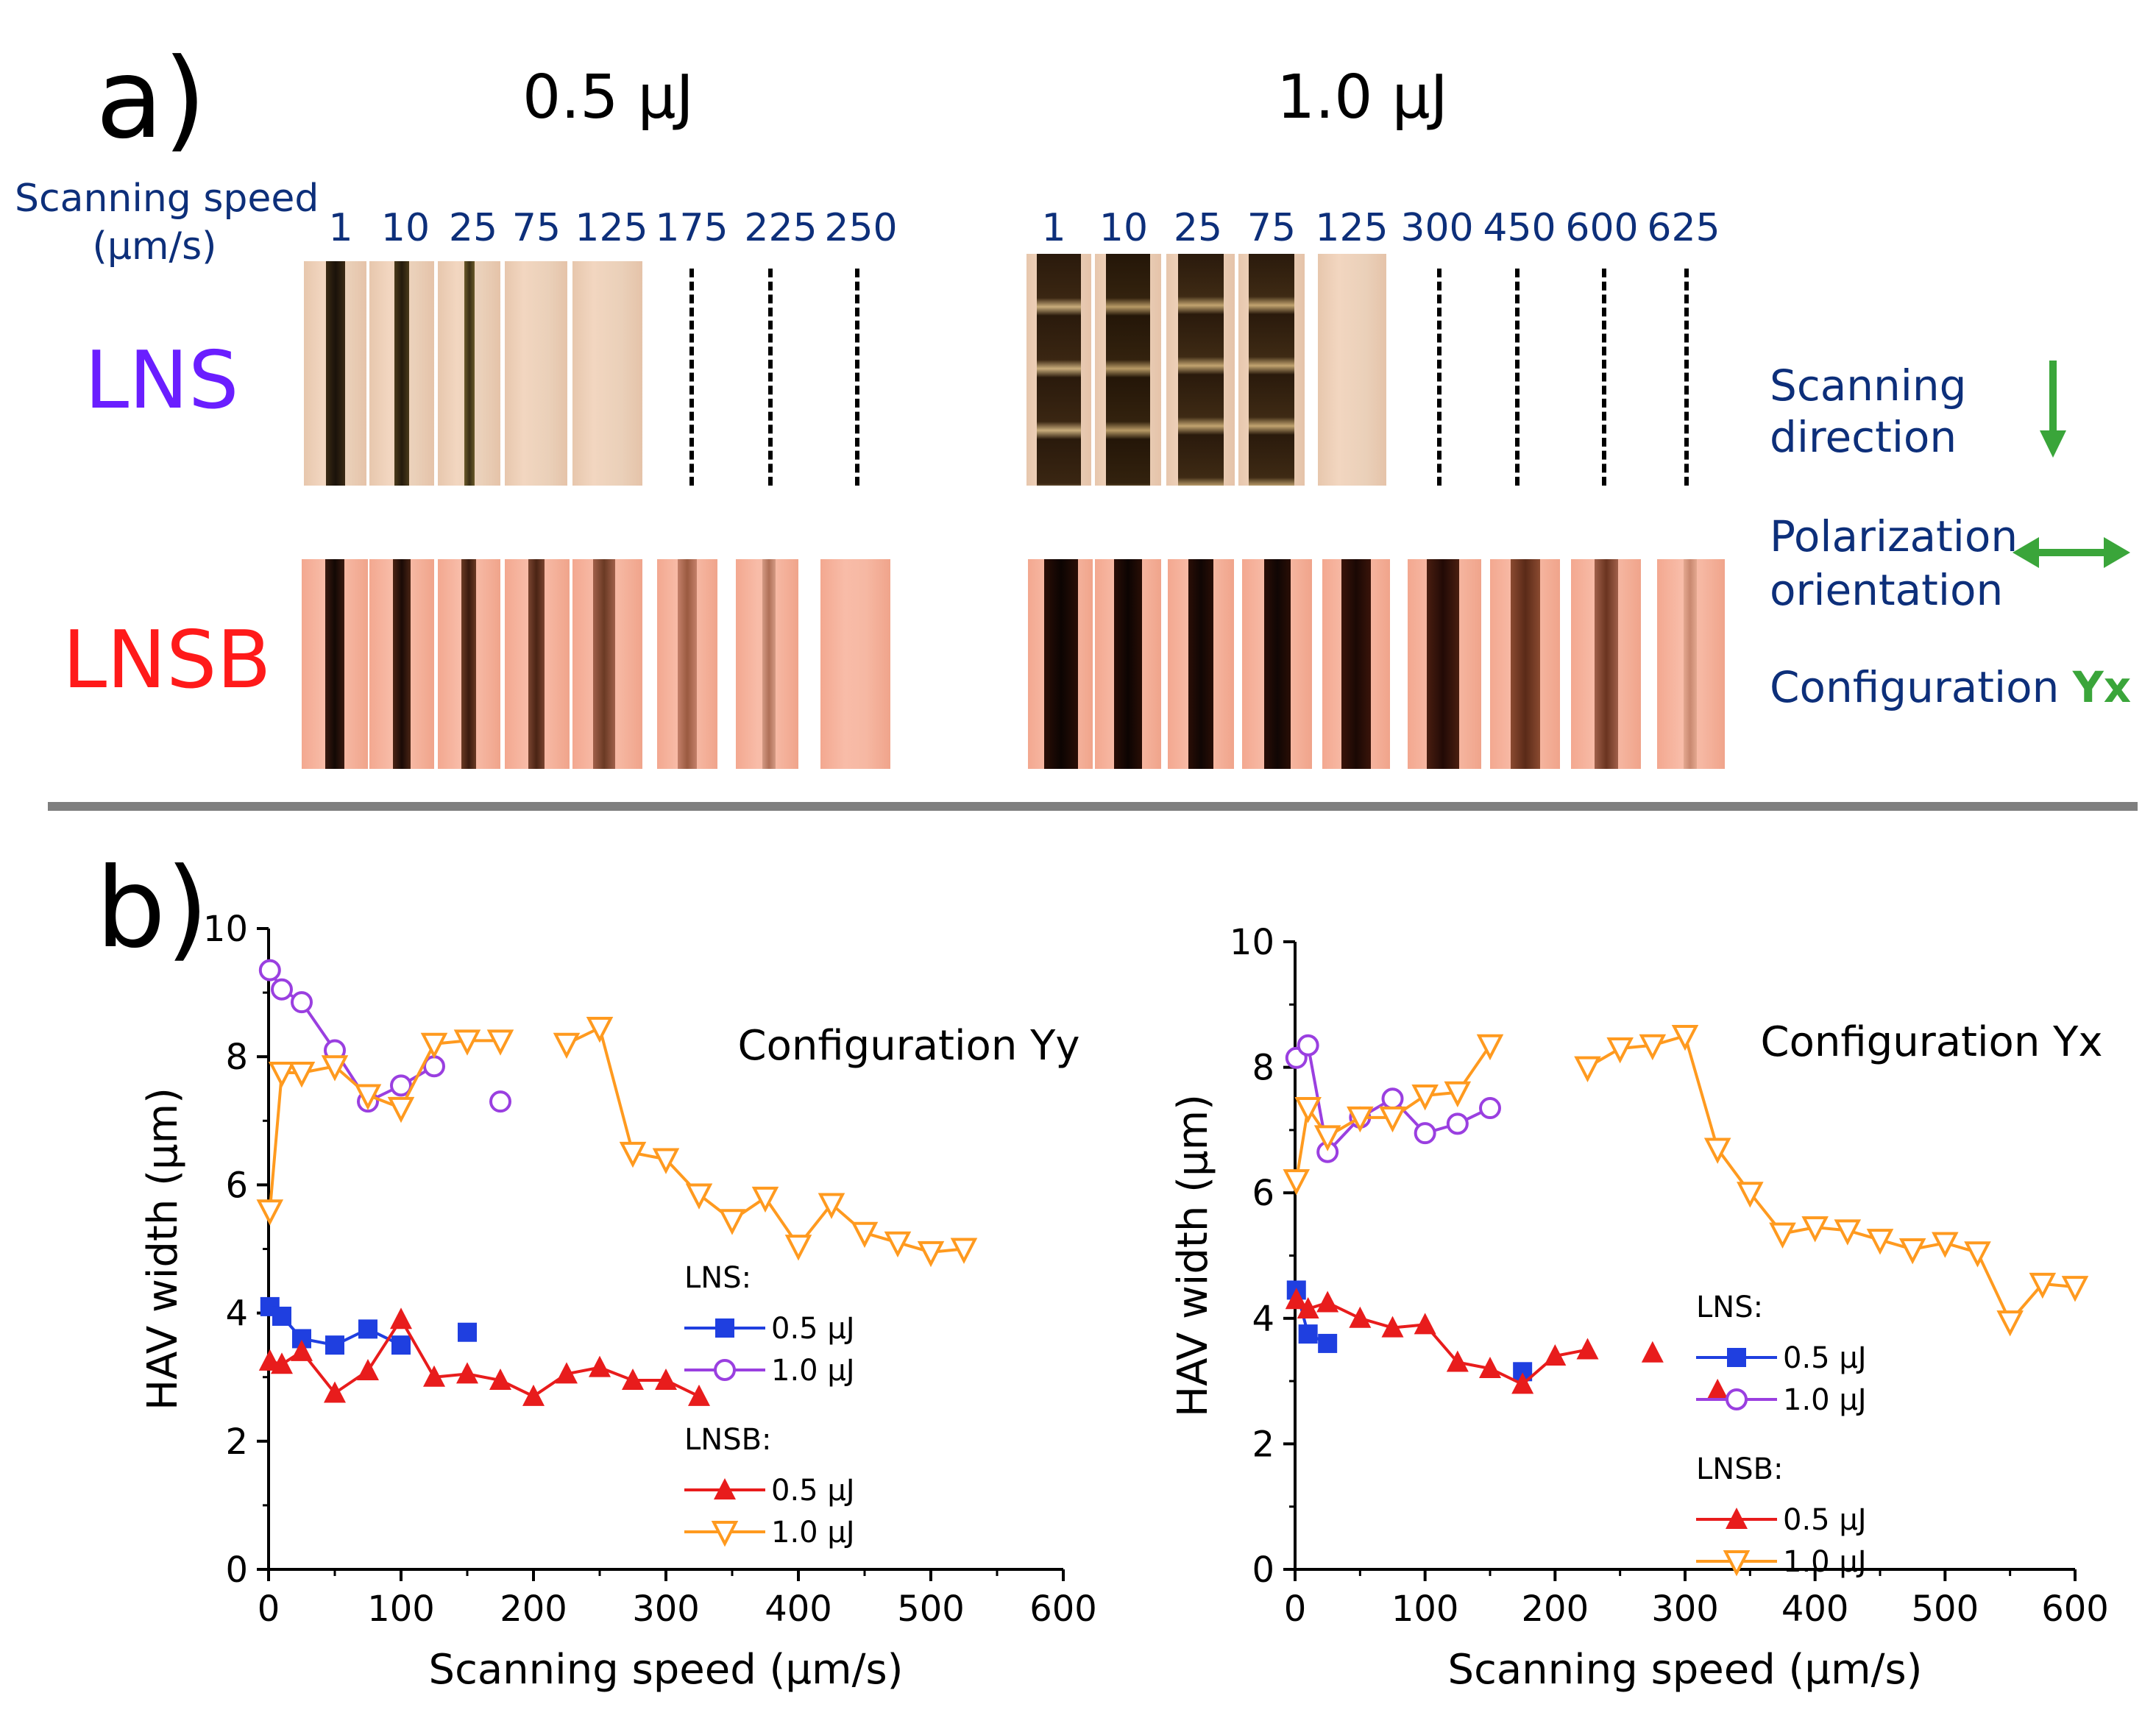 Image resolution: width=2156 pixels, height=1718 pixels. What do you see at coordinates (931, 1609) in the screenshot?
I see `x-tick-label: 500` at bounding box center [931, 1609].